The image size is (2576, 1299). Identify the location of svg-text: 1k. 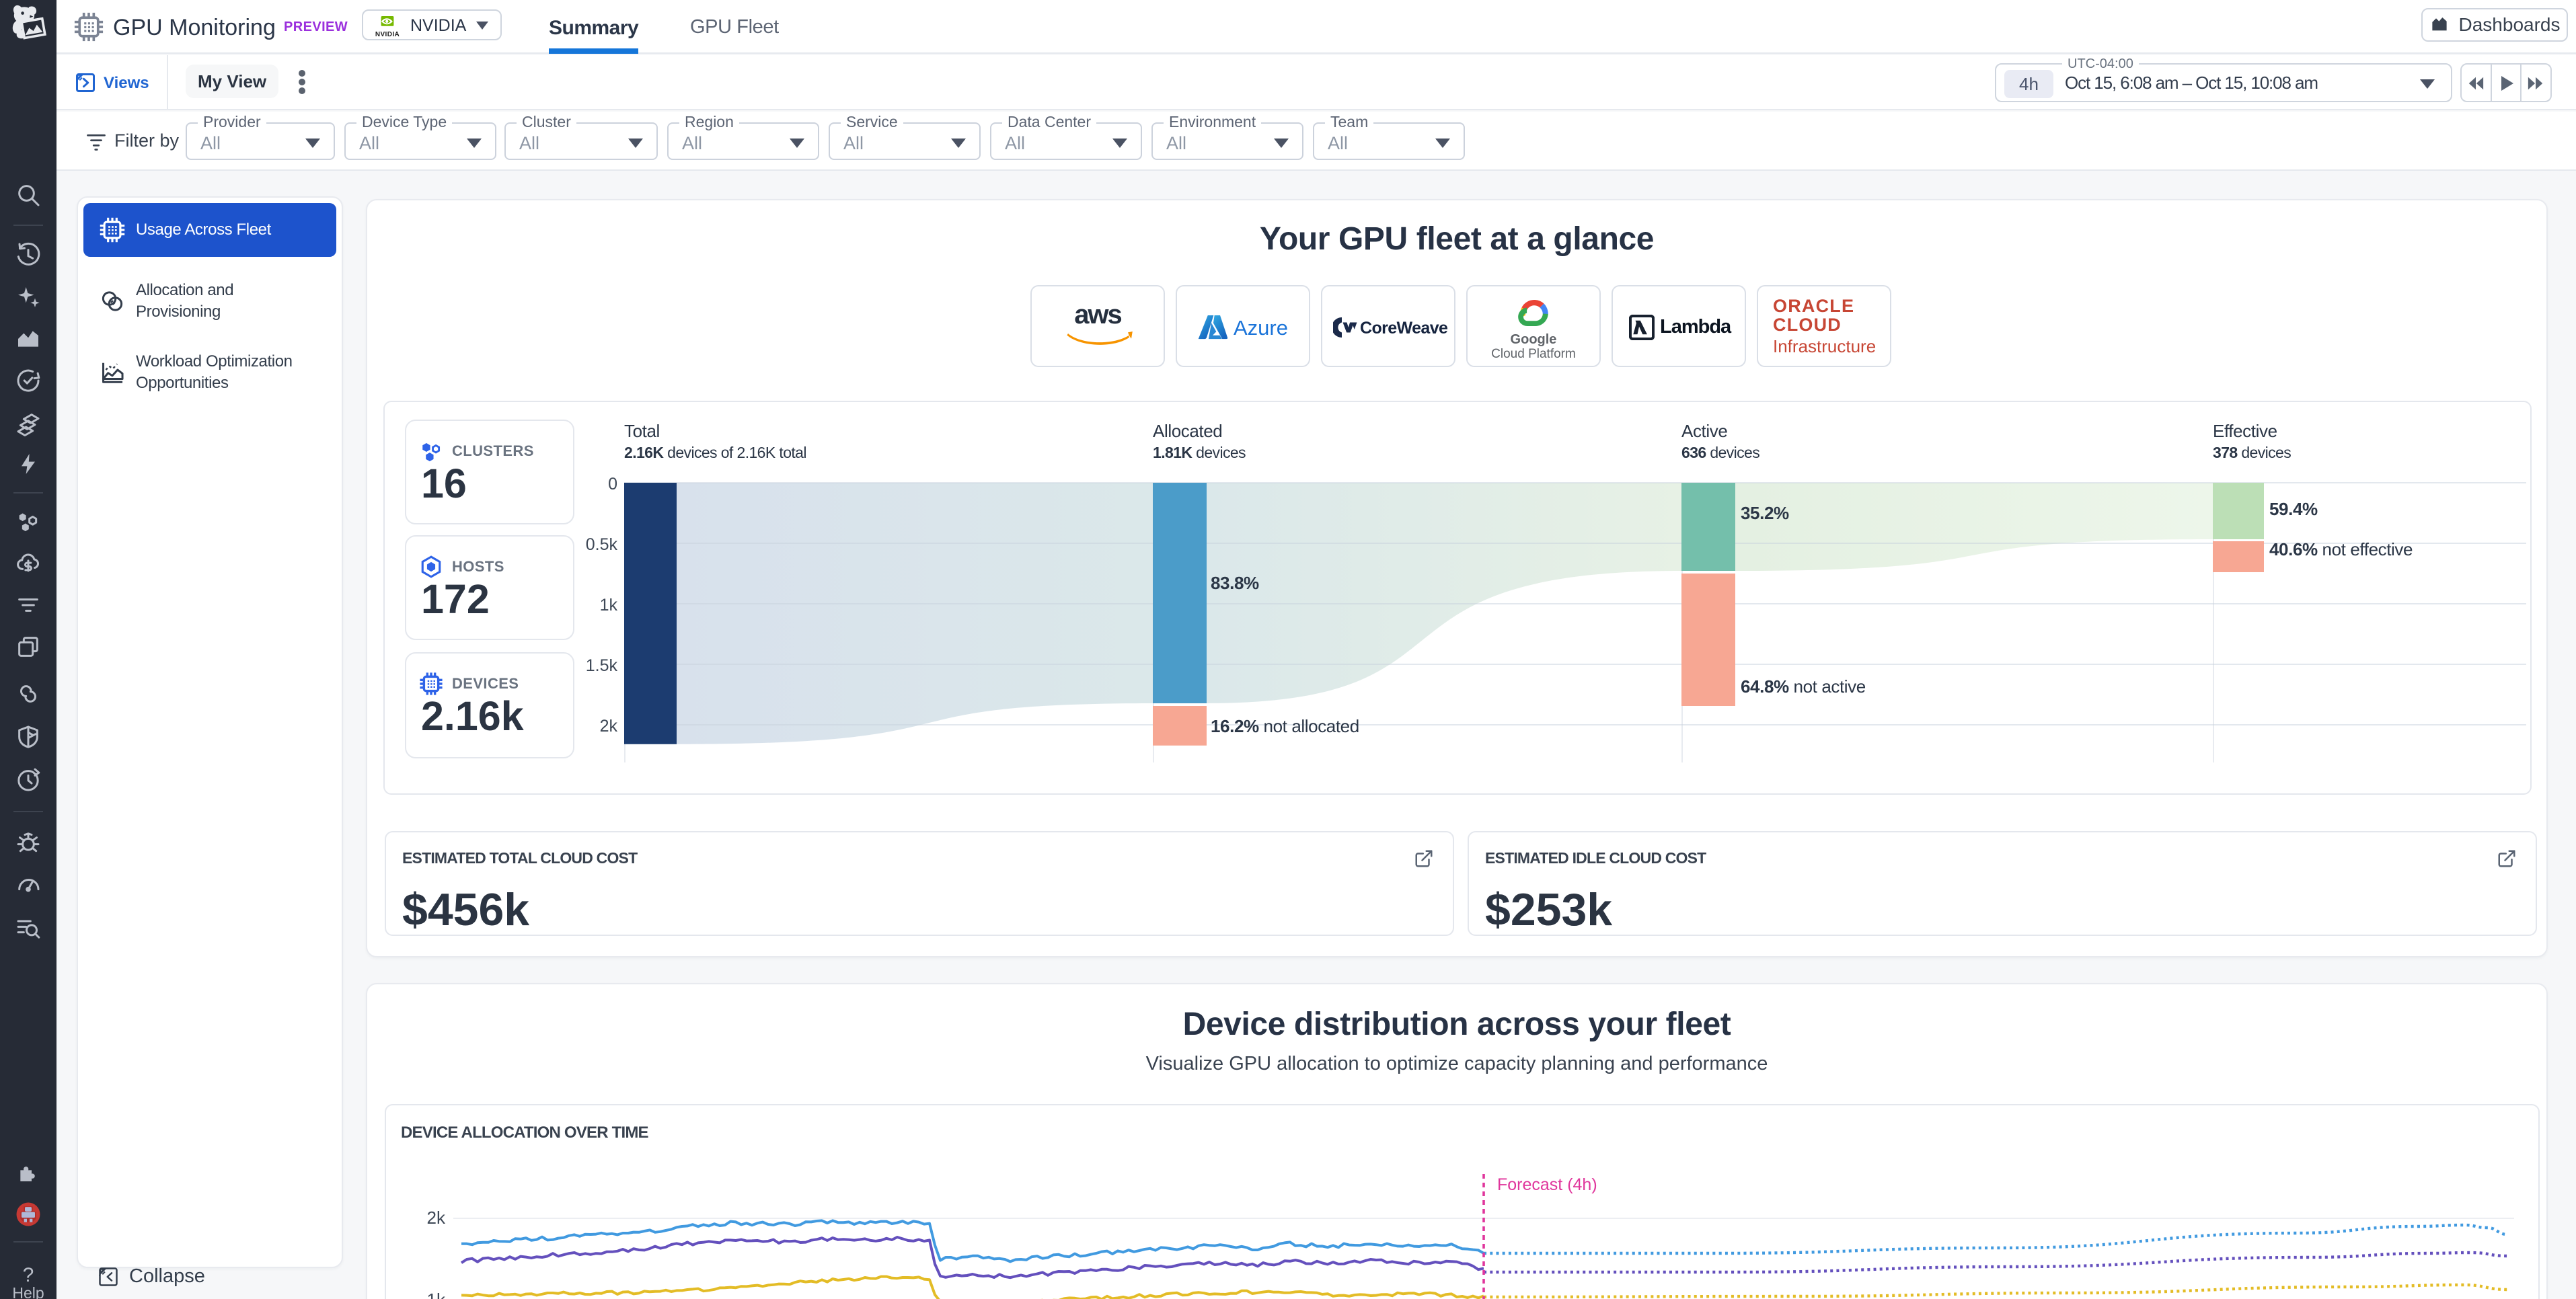
(436, 1294).